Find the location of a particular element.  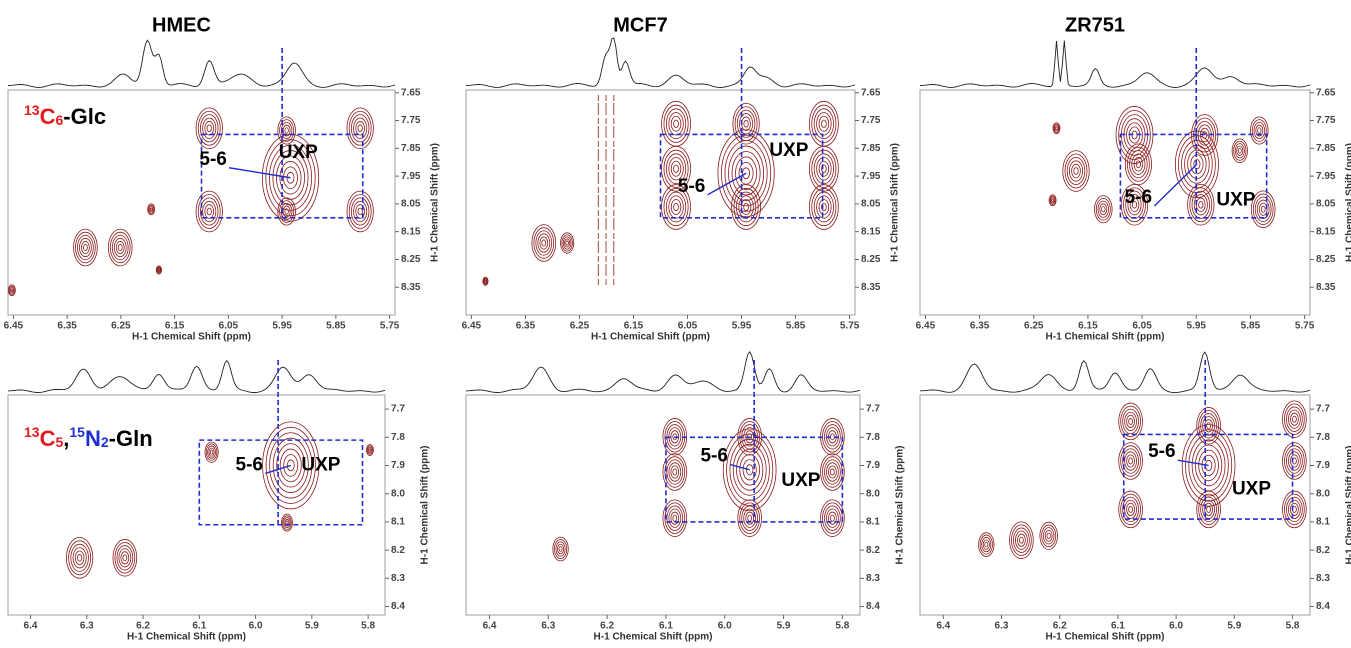

x-tick-label: 6.4 is located at coordinates (490, 626).